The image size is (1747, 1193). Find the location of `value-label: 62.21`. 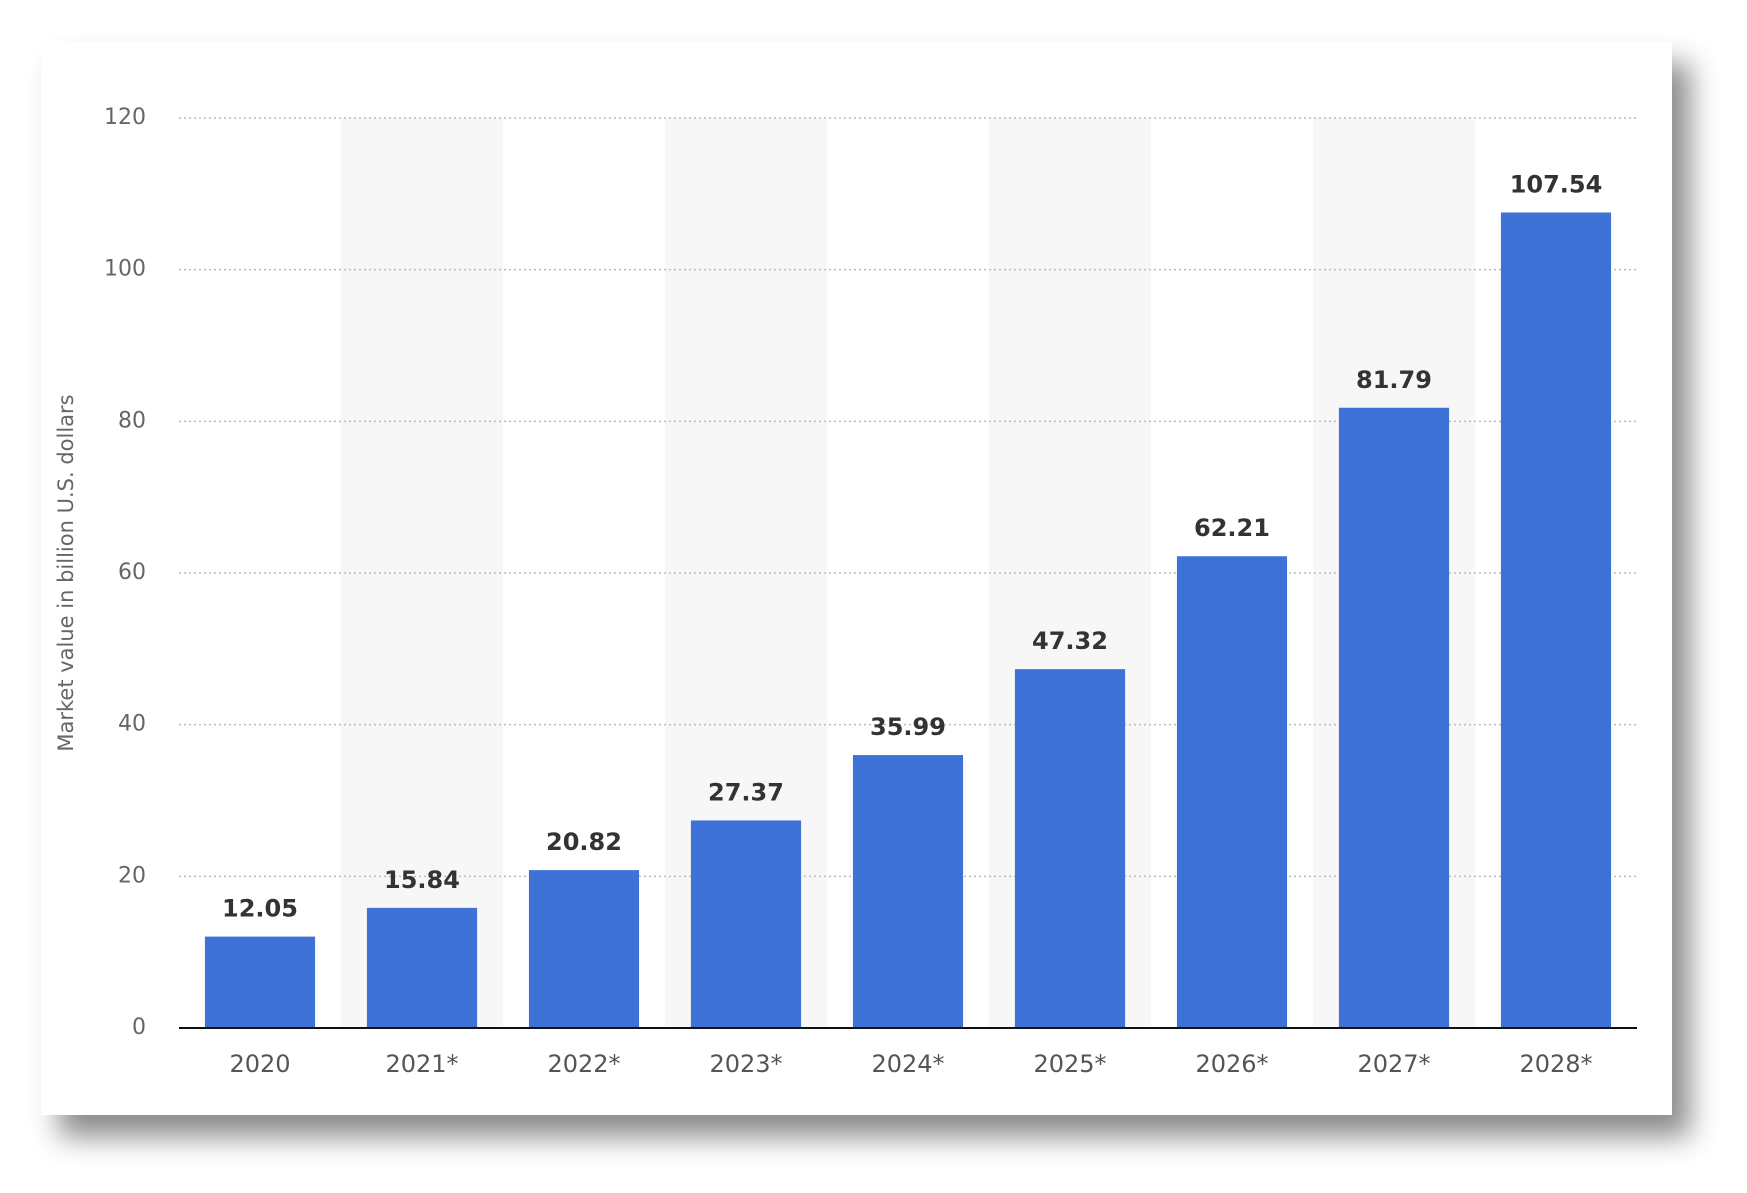

value-label: 62.21 is located at coordinates (1232, 528).